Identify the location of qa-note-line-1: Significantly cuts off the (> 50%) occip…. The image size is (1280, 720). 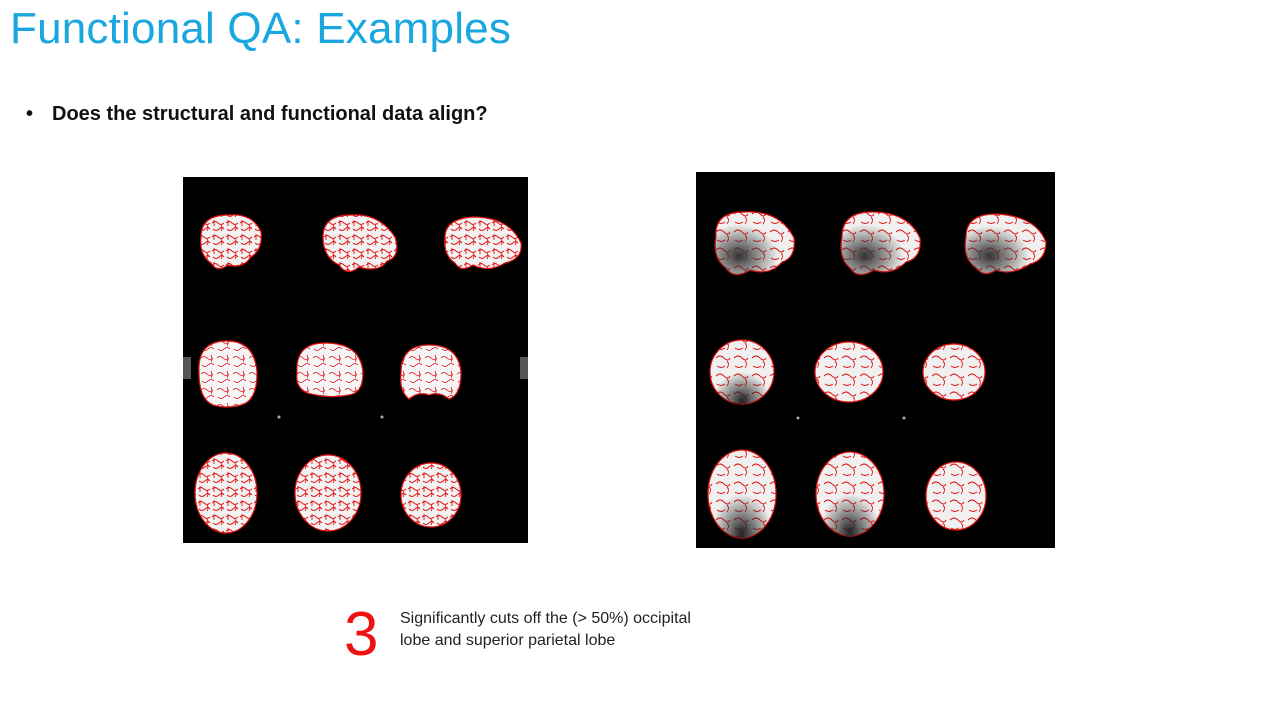
(545, 618).